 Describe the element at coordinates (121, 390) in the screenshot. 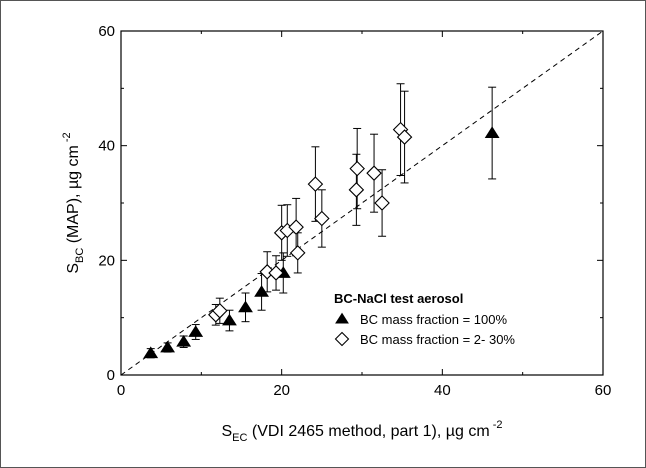

I see `x-tick-label: 0` at that location.